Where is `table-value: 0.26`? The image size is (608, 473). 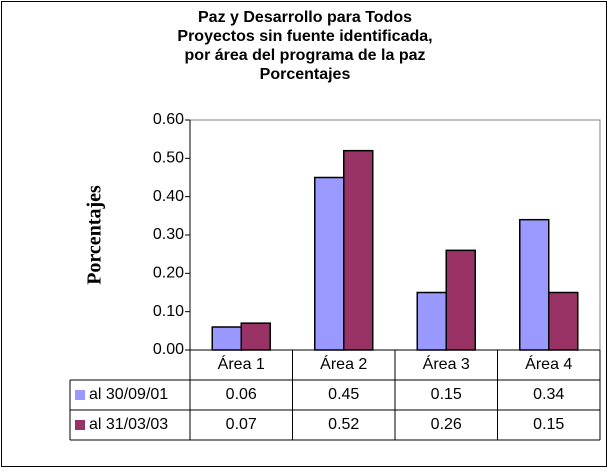 table-value: 0.26 is located at coordinates (446, 424).